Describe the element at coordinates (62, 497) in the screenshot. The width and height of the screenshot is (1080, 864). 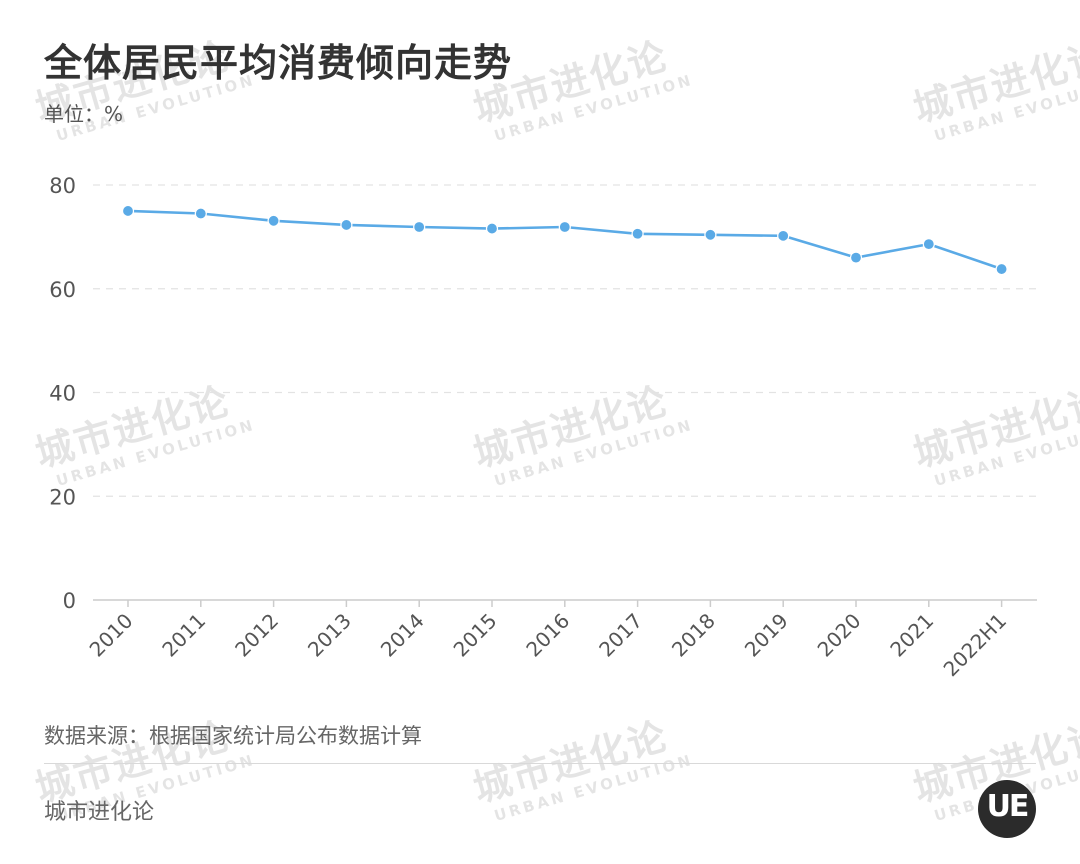
I see `y-tick-label: 20` at that location.